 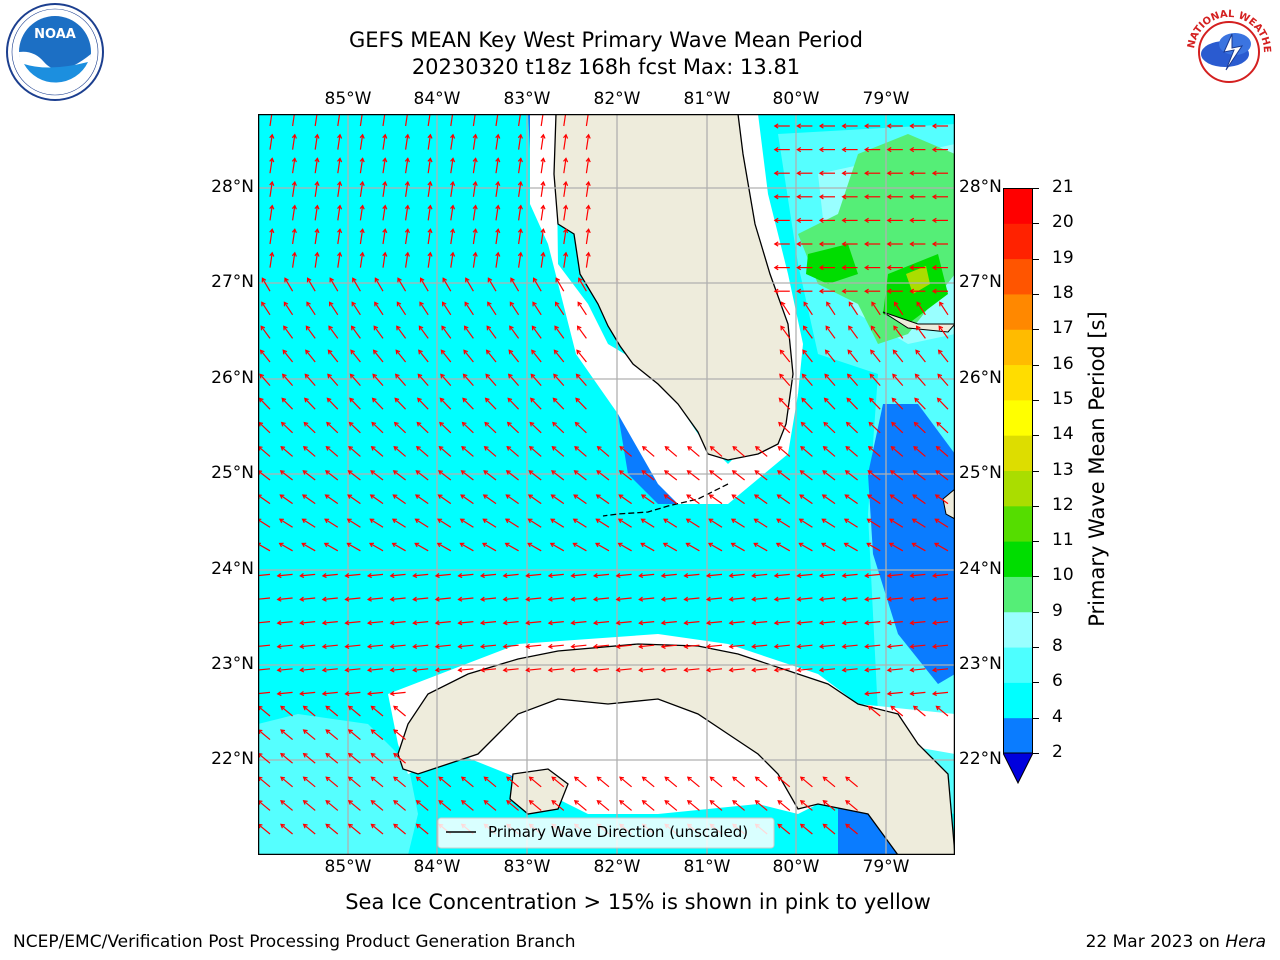 I want to click on colorbar, so click(x=1018, y=488).